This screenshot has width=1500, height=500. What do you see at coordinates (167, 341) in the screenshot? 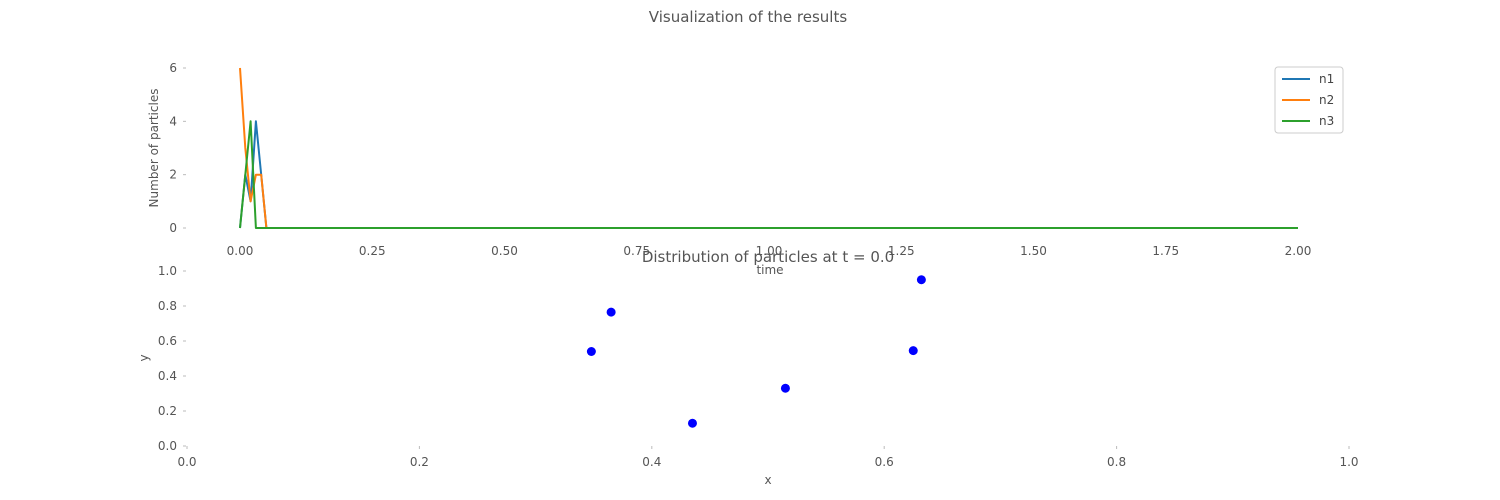
I see `scatter-y-tick-label: 0.6` at bounding box center [167, 341].